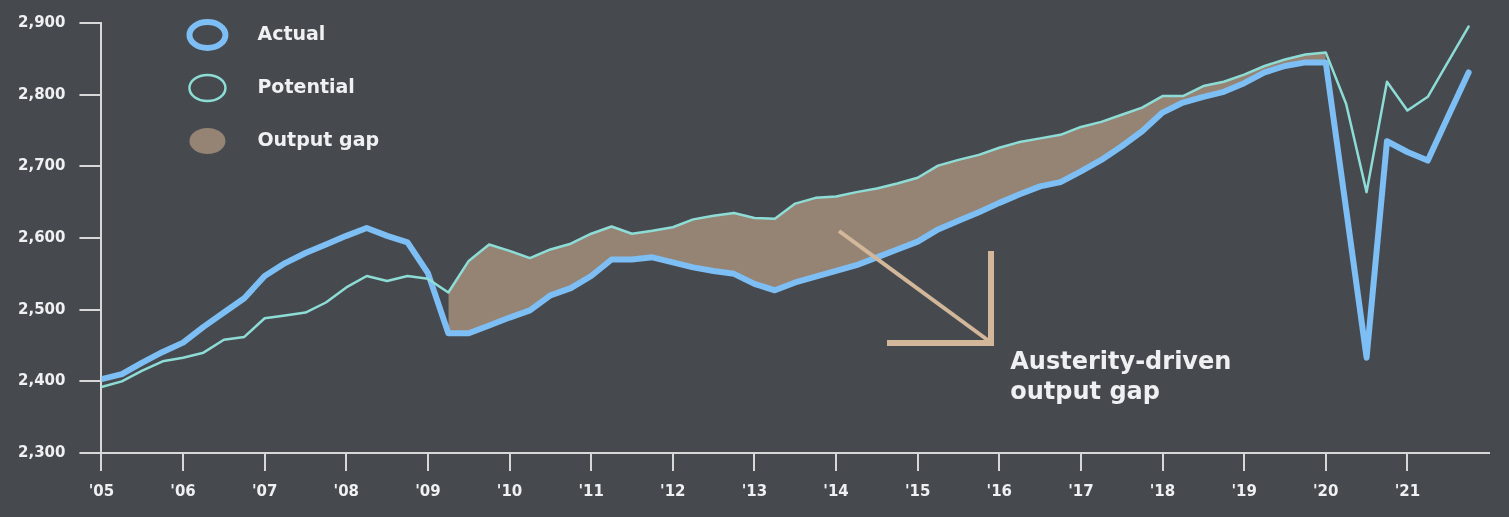 This screenshot has height=517, width=1509. What do you see at coordinates (1081, 490) in the screenshot?
I see `x-tick-label: '17` at bounding box center [1081, 490].